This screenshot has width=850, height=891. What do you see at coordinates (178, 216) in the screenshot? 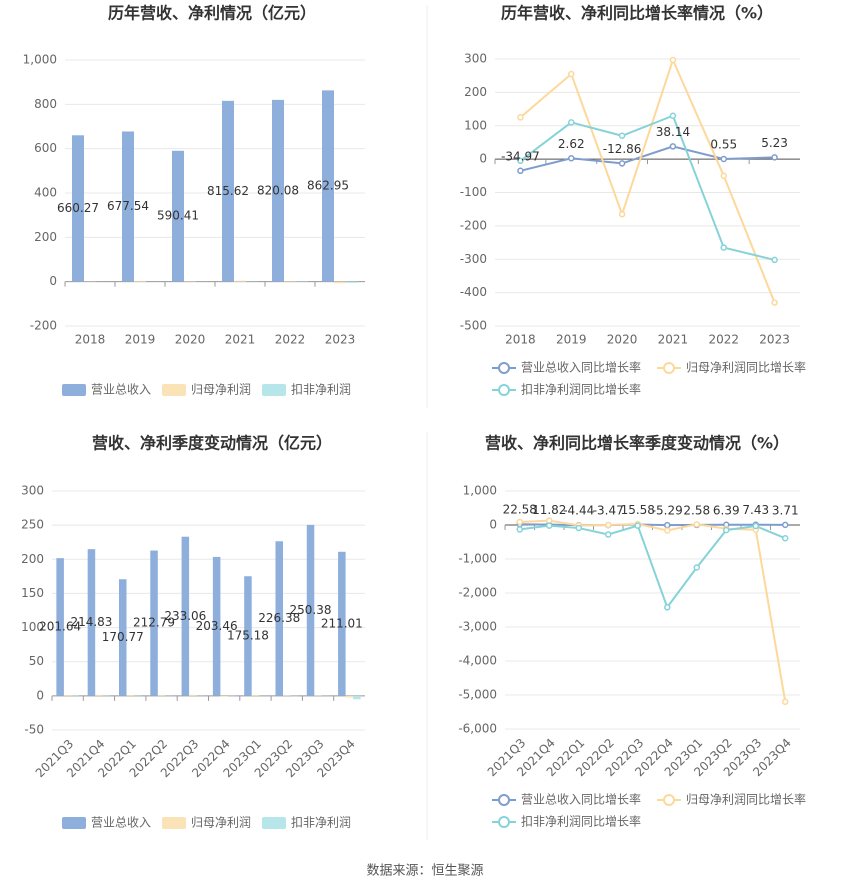
I see `data-label: 590.41` at bounding box center [178, 216].